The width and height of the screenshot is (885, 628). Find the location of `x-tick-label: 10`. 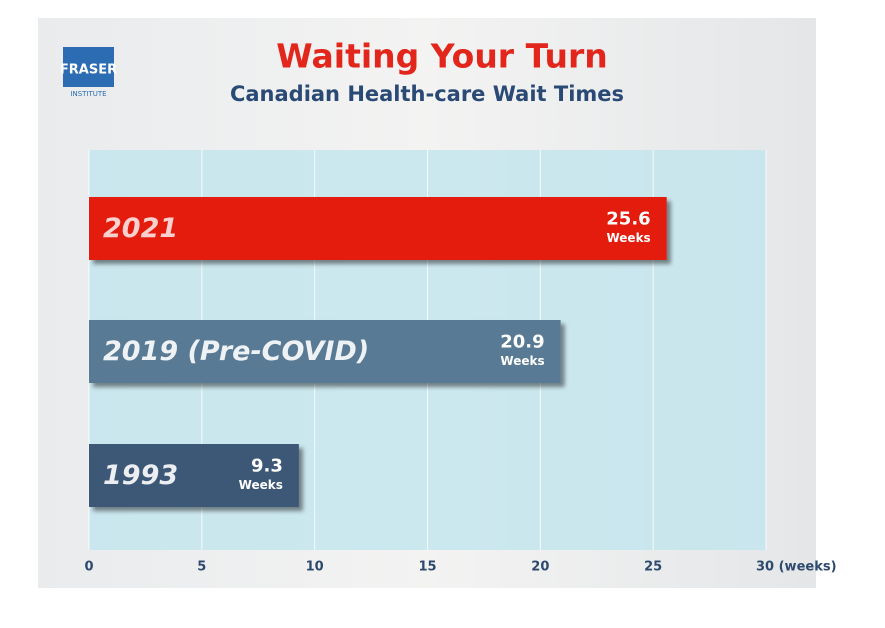

x-tick-label: 10 is located at coordinates (315, 567).